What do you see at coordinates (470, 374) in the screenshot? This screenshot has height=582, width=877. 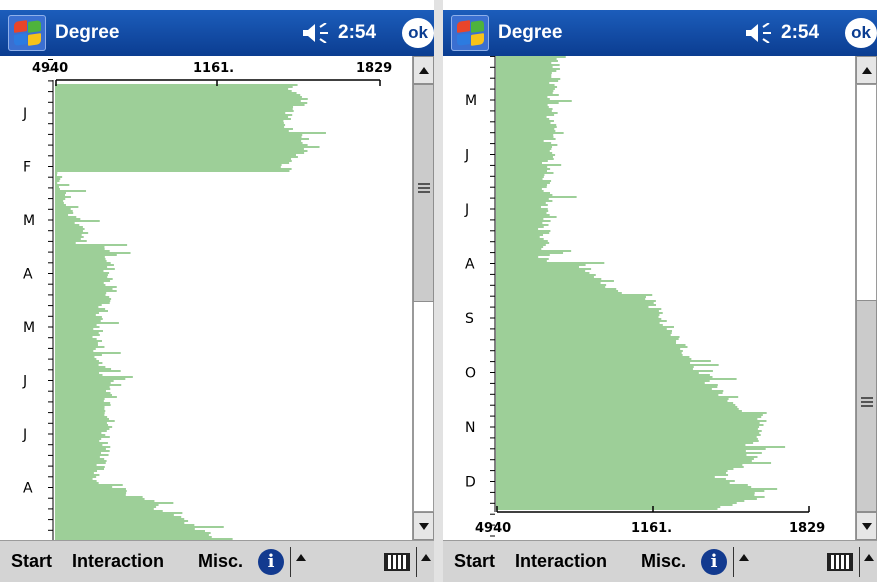 I see `month-label: O` at bounding box center [470, 374].